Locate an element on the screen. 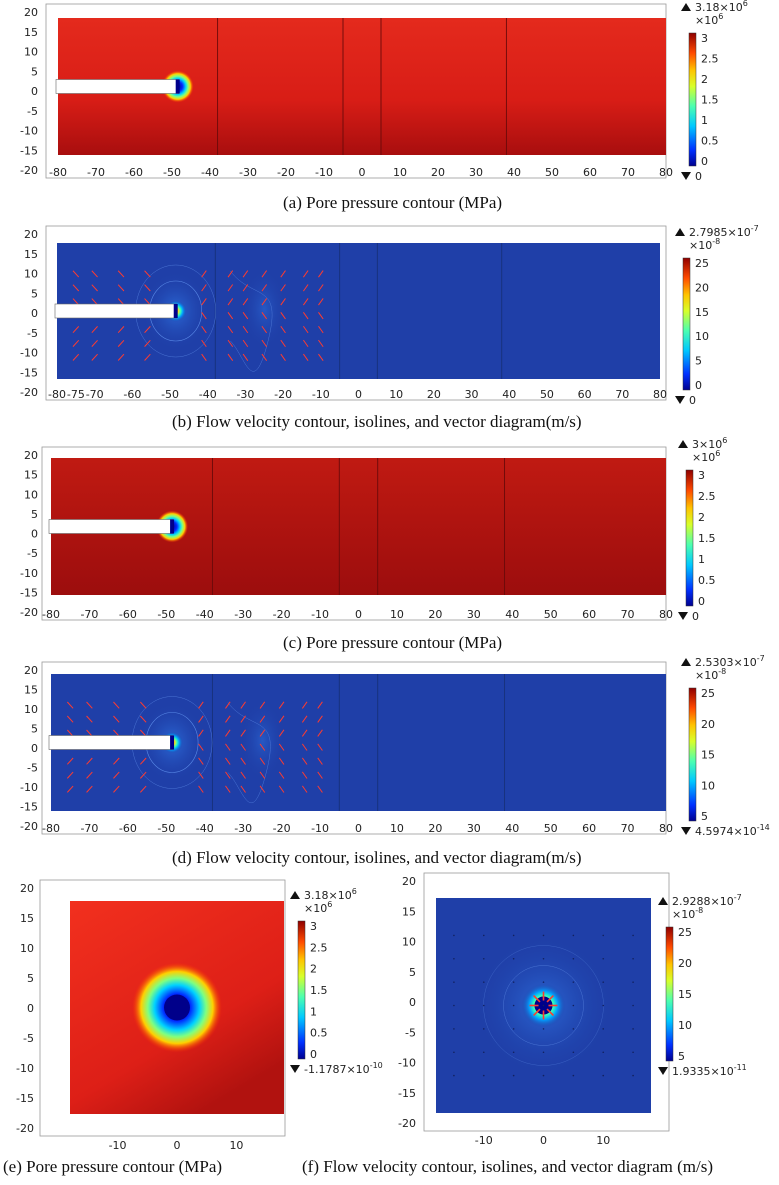  caption-e: (e) Pore pressure contour (MPa) is located at coordinates (113, 1166).